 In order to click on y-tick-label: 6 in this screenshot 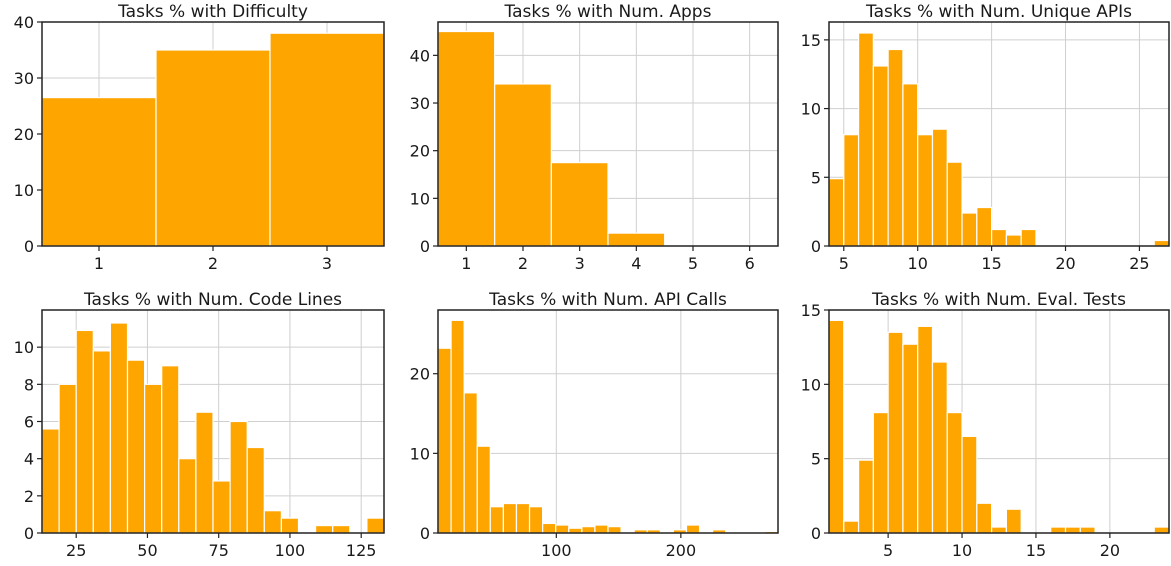, I will do `click(29, 422)`.